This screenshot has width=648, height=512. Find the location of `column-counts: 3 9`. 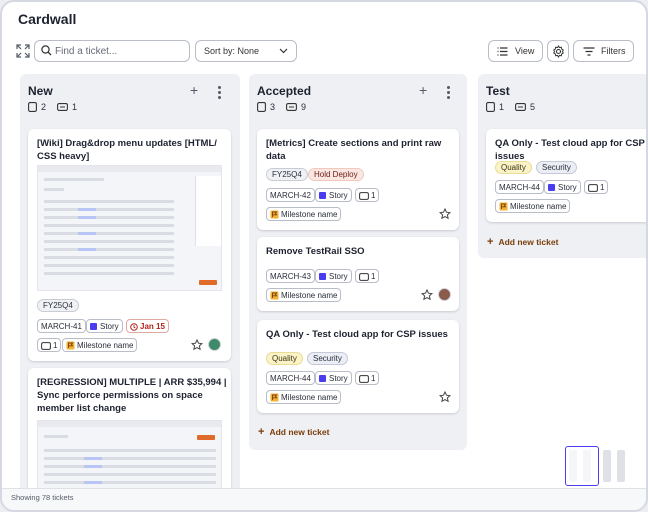

column-counts: 3 9 is located at coordinates (281, 107).